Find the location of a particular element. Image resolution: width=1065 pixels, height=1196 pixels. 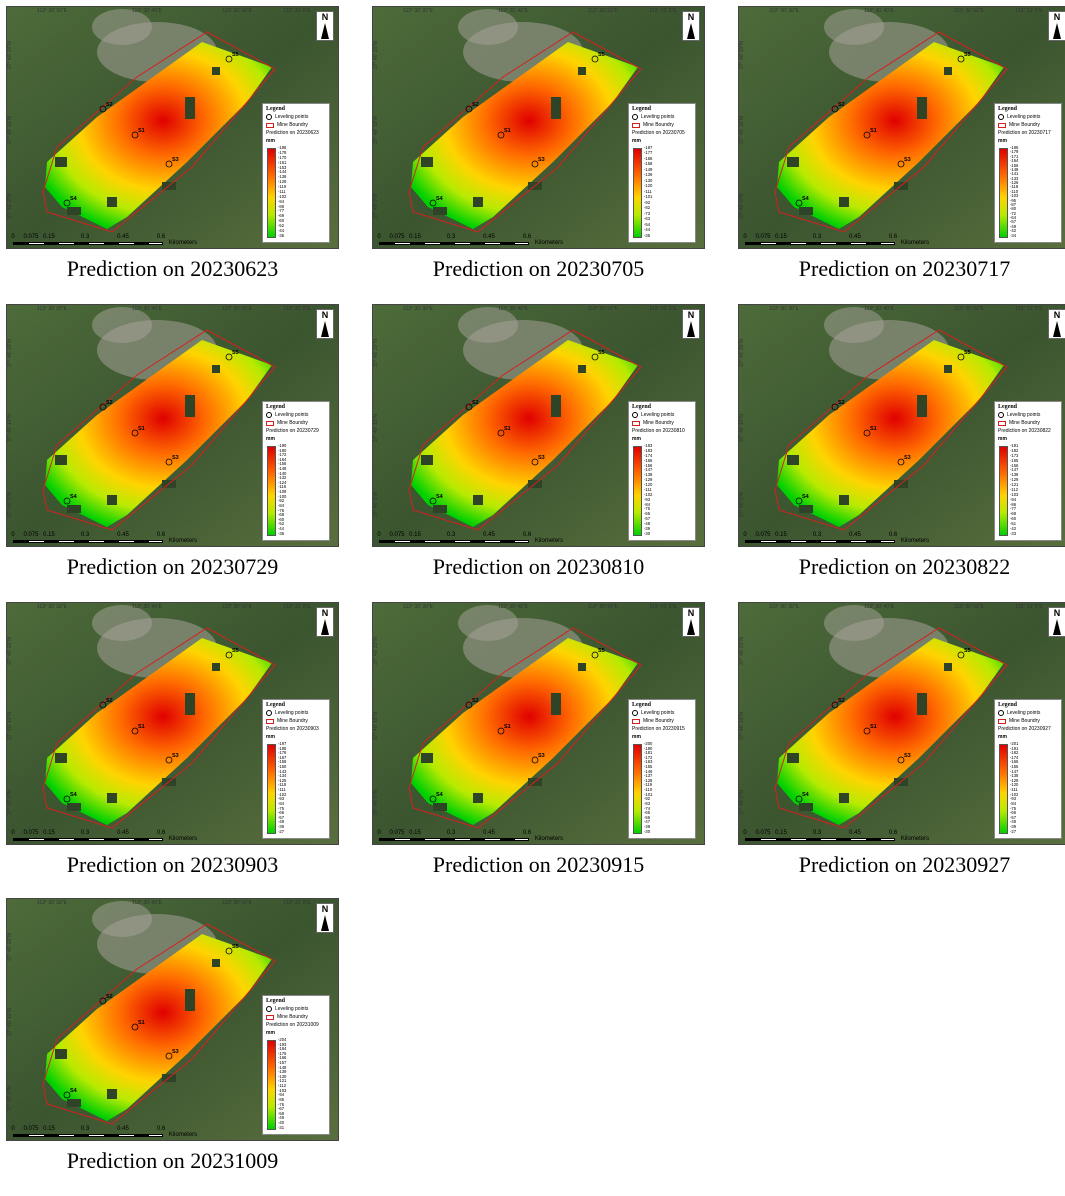

legend-tick-label: -42 is located at coordinates (1013, 528).